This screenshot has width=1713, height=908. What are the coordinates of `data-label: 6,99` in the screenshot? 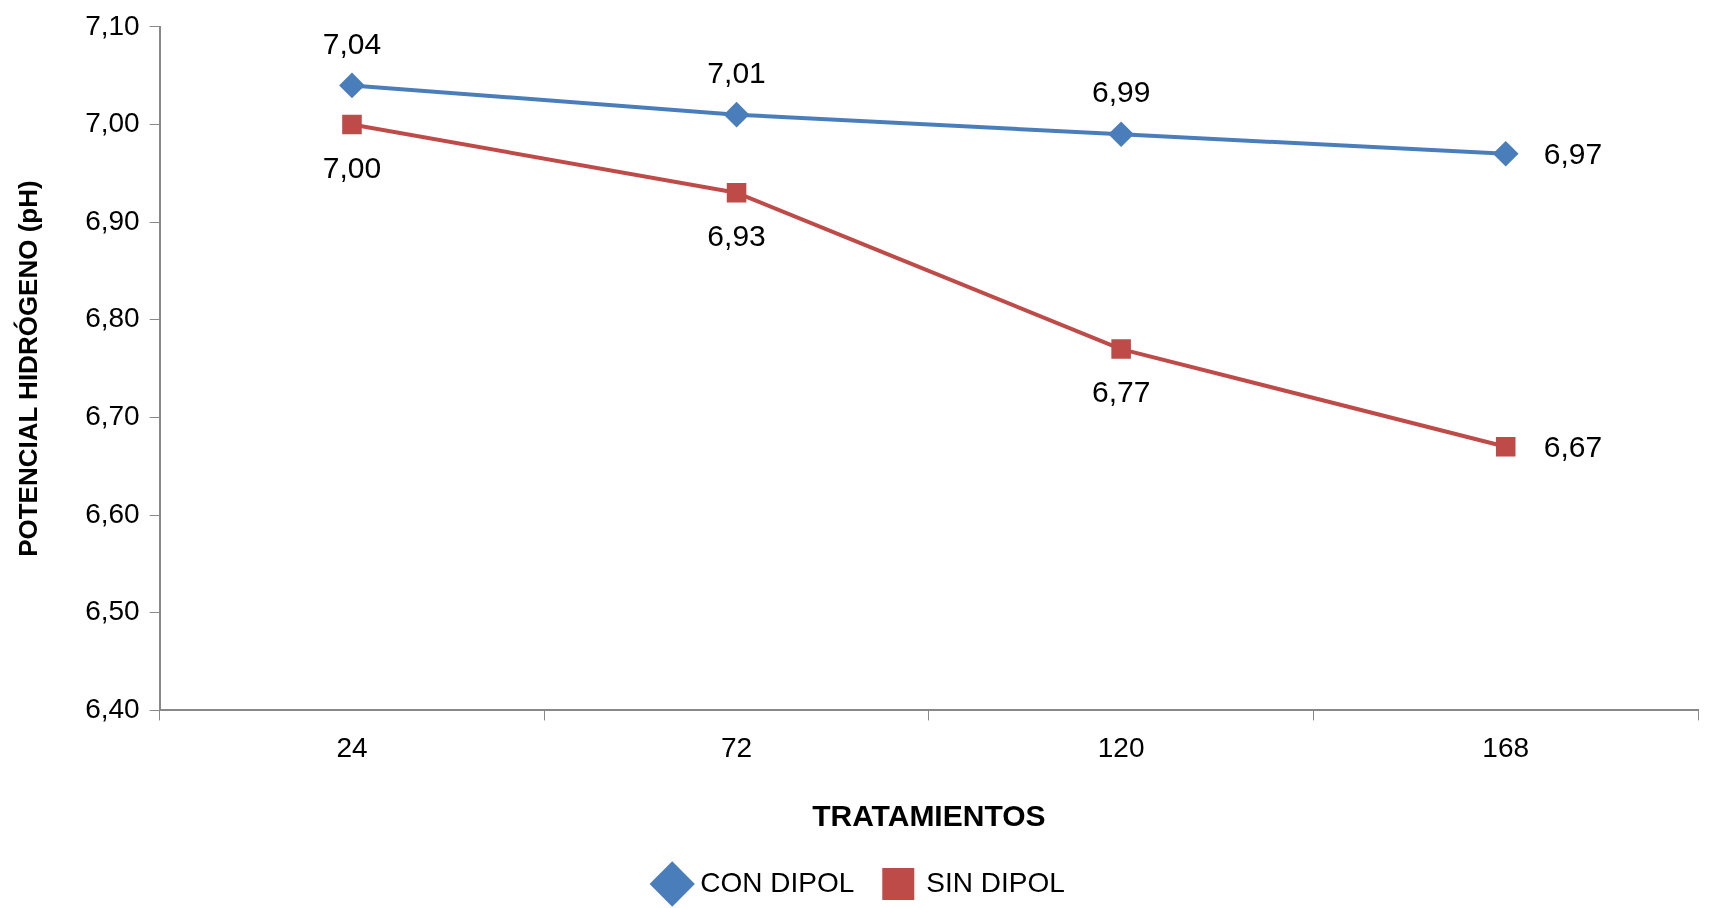 It's located at (1121, 92).